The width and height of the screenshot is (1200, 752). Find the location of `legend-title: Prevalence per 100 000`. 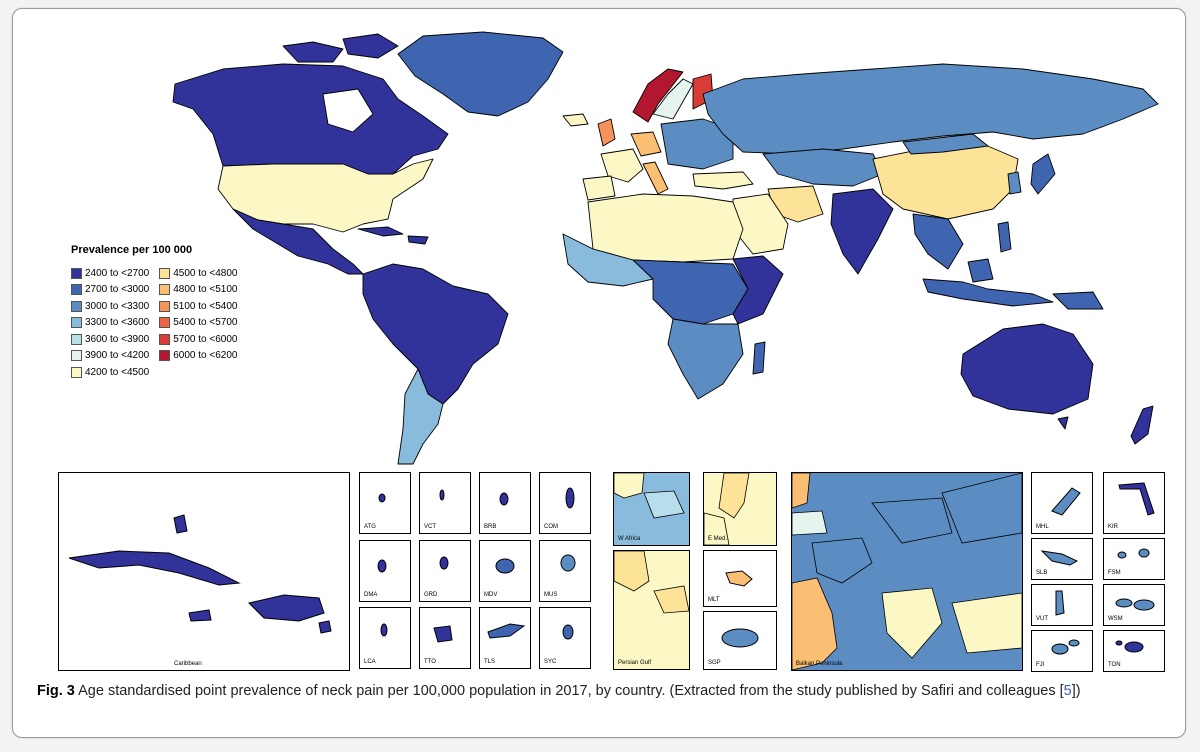

legend-title: Prevalence per 100 000 is located at coordinates (132, 250).